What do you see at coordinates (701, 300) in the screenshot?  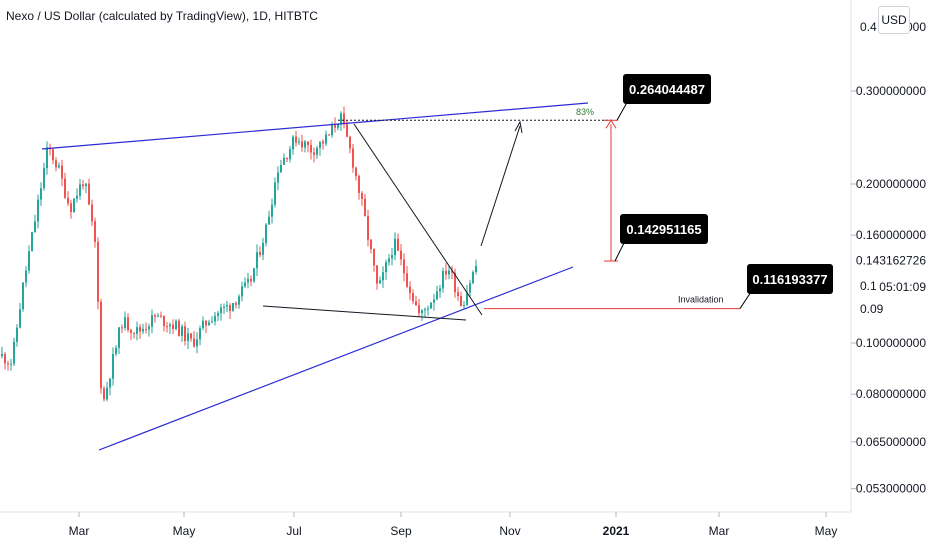 I see `invalidation-label: Invalidation` at bounding box center [701, 300].